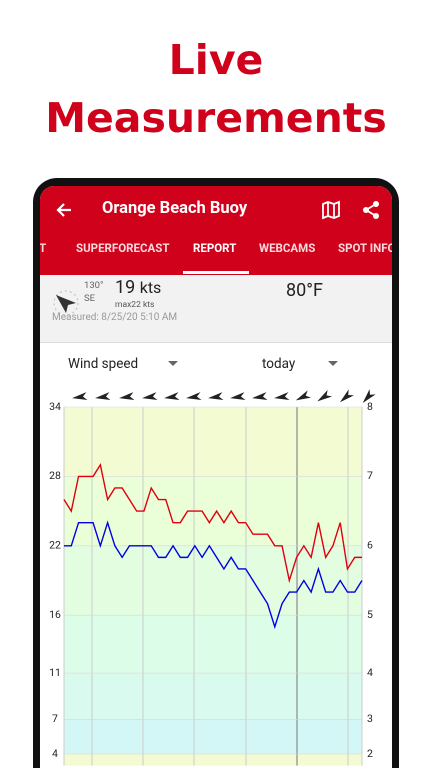 The height and width of the screenshot is (768, 432). What do you see at coordinates (216, 272) in the screenshot?
I see `tab-indicator` at bounding box center [216, 272].